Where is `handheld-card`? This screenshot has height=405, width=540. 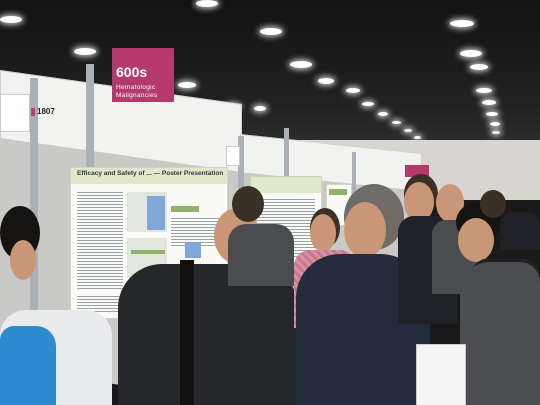
handheld-card is located at coordinates (441, 374).